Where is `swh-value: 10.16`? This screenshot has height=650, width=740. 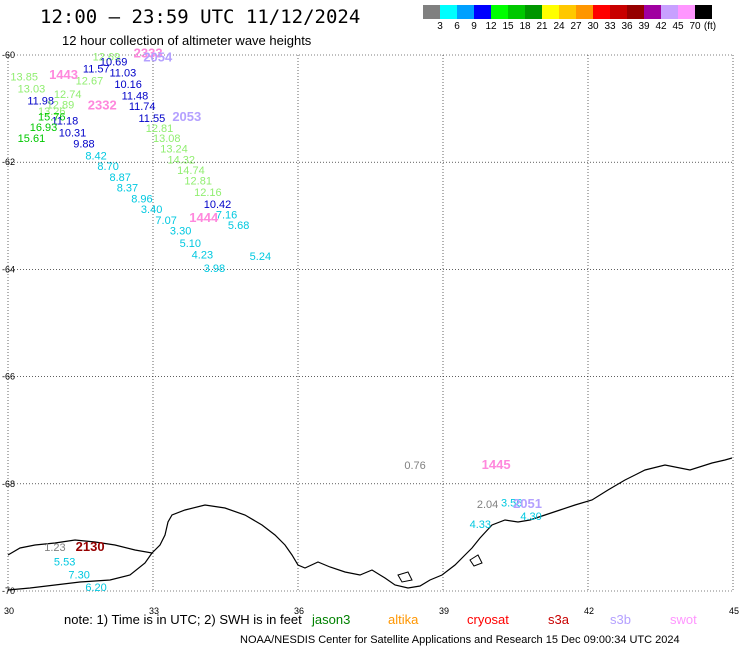
swh-value: 10.16 is located at coordinates (128, 85).